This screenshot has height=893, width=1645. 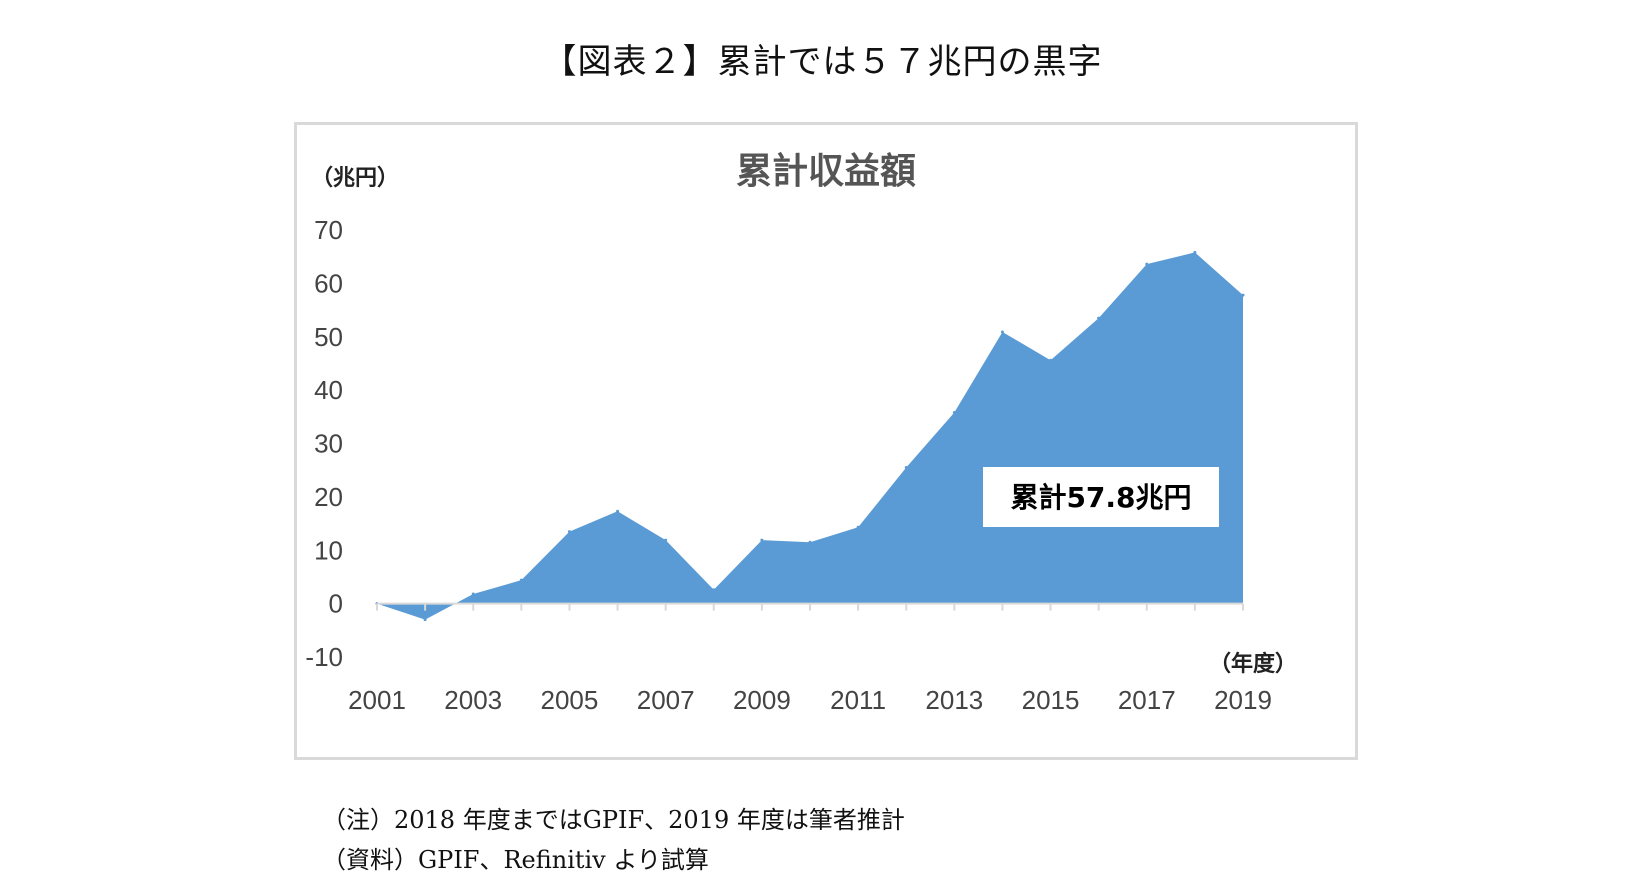 I want to click on note-line: （注）2018 年度まではGPIF、2019 年度は筆者推計, so click(x=613, y=820).